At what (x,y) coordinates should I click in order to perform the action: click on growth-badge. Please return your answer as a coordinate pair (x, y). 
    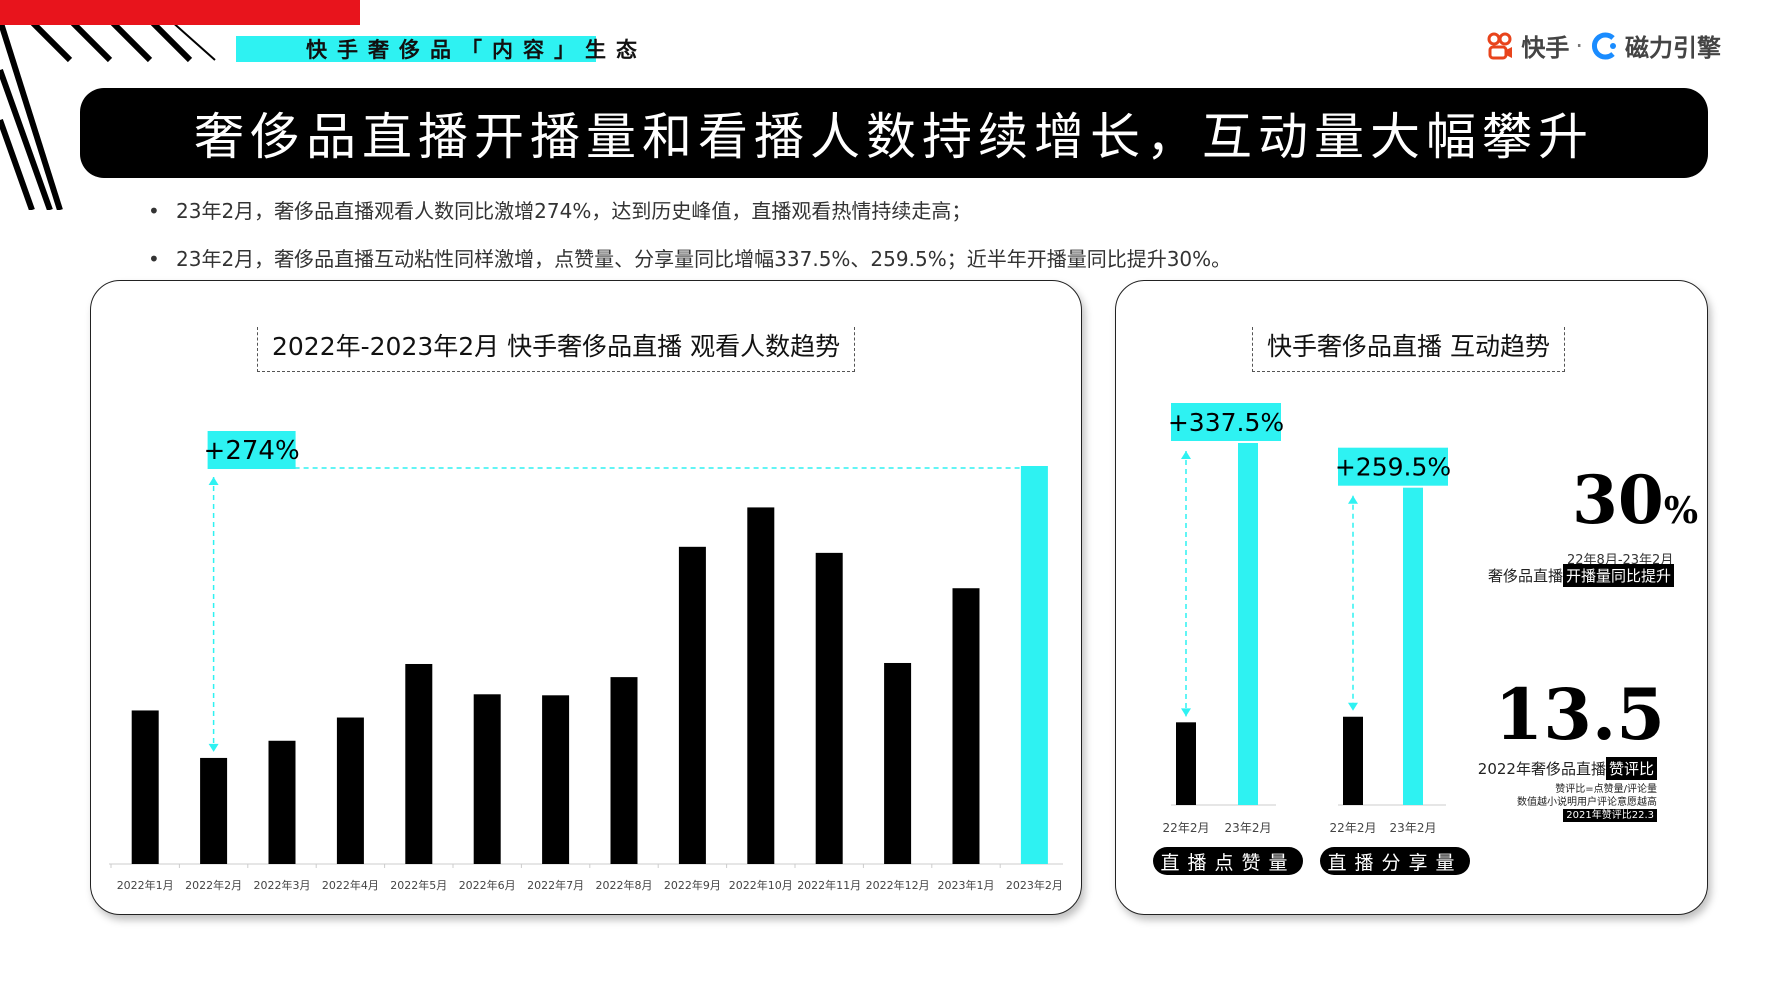
    Looking at the image, I should click on (251, 450).